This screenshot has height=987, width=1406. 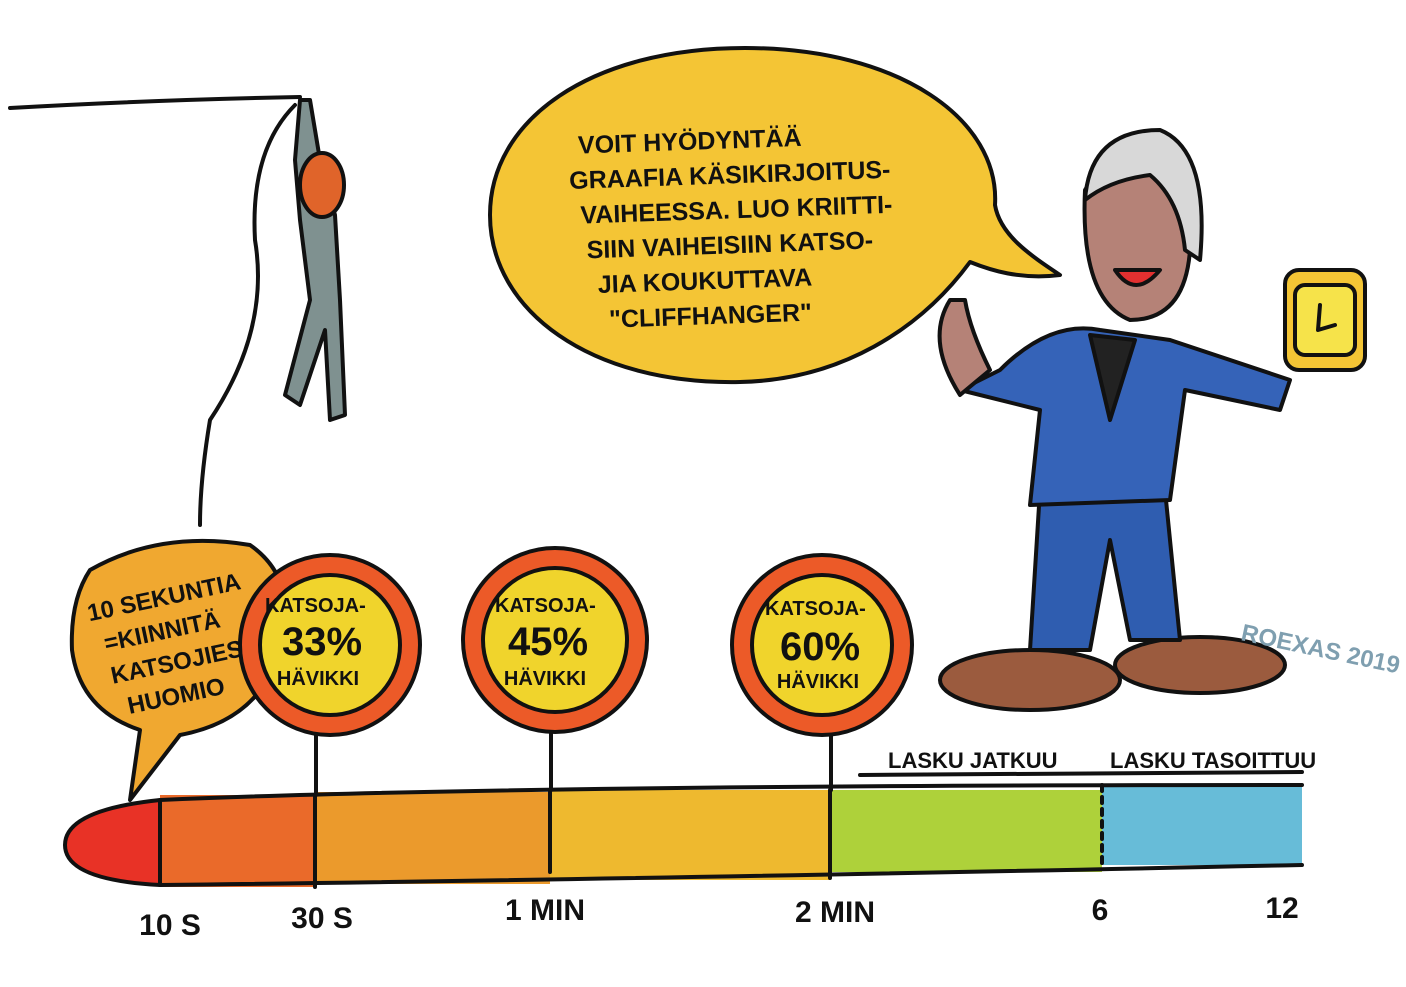 I want to click on hanging-figure, so click(x=177, y=311).